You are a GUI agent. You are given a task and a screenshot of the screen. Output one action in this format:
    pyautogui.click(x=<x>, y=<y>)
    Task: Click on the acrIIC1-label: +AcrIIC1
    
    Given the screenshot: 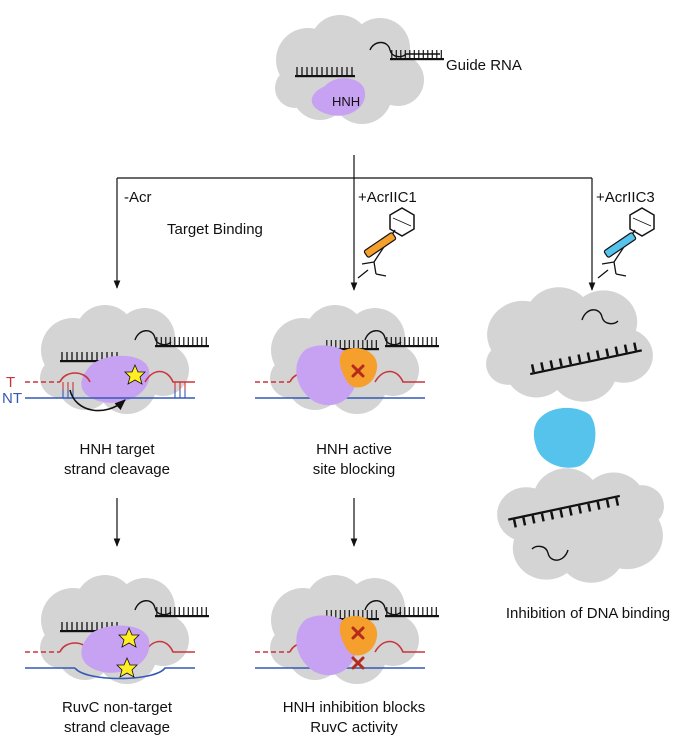 What is the action you would take?
    pyautogui.click(x=387, y=197)
    